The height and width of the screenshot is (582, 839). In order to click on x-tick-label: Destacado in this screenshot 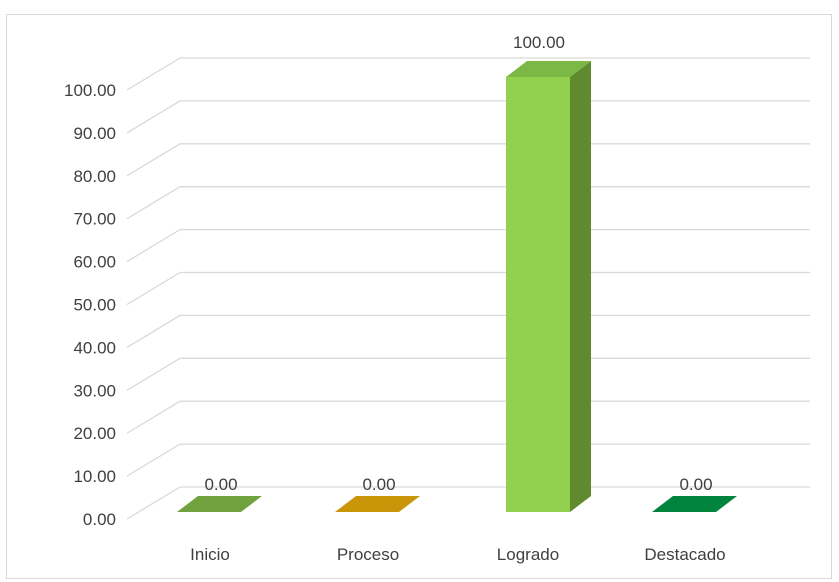, I will do `click(684, 554)`.